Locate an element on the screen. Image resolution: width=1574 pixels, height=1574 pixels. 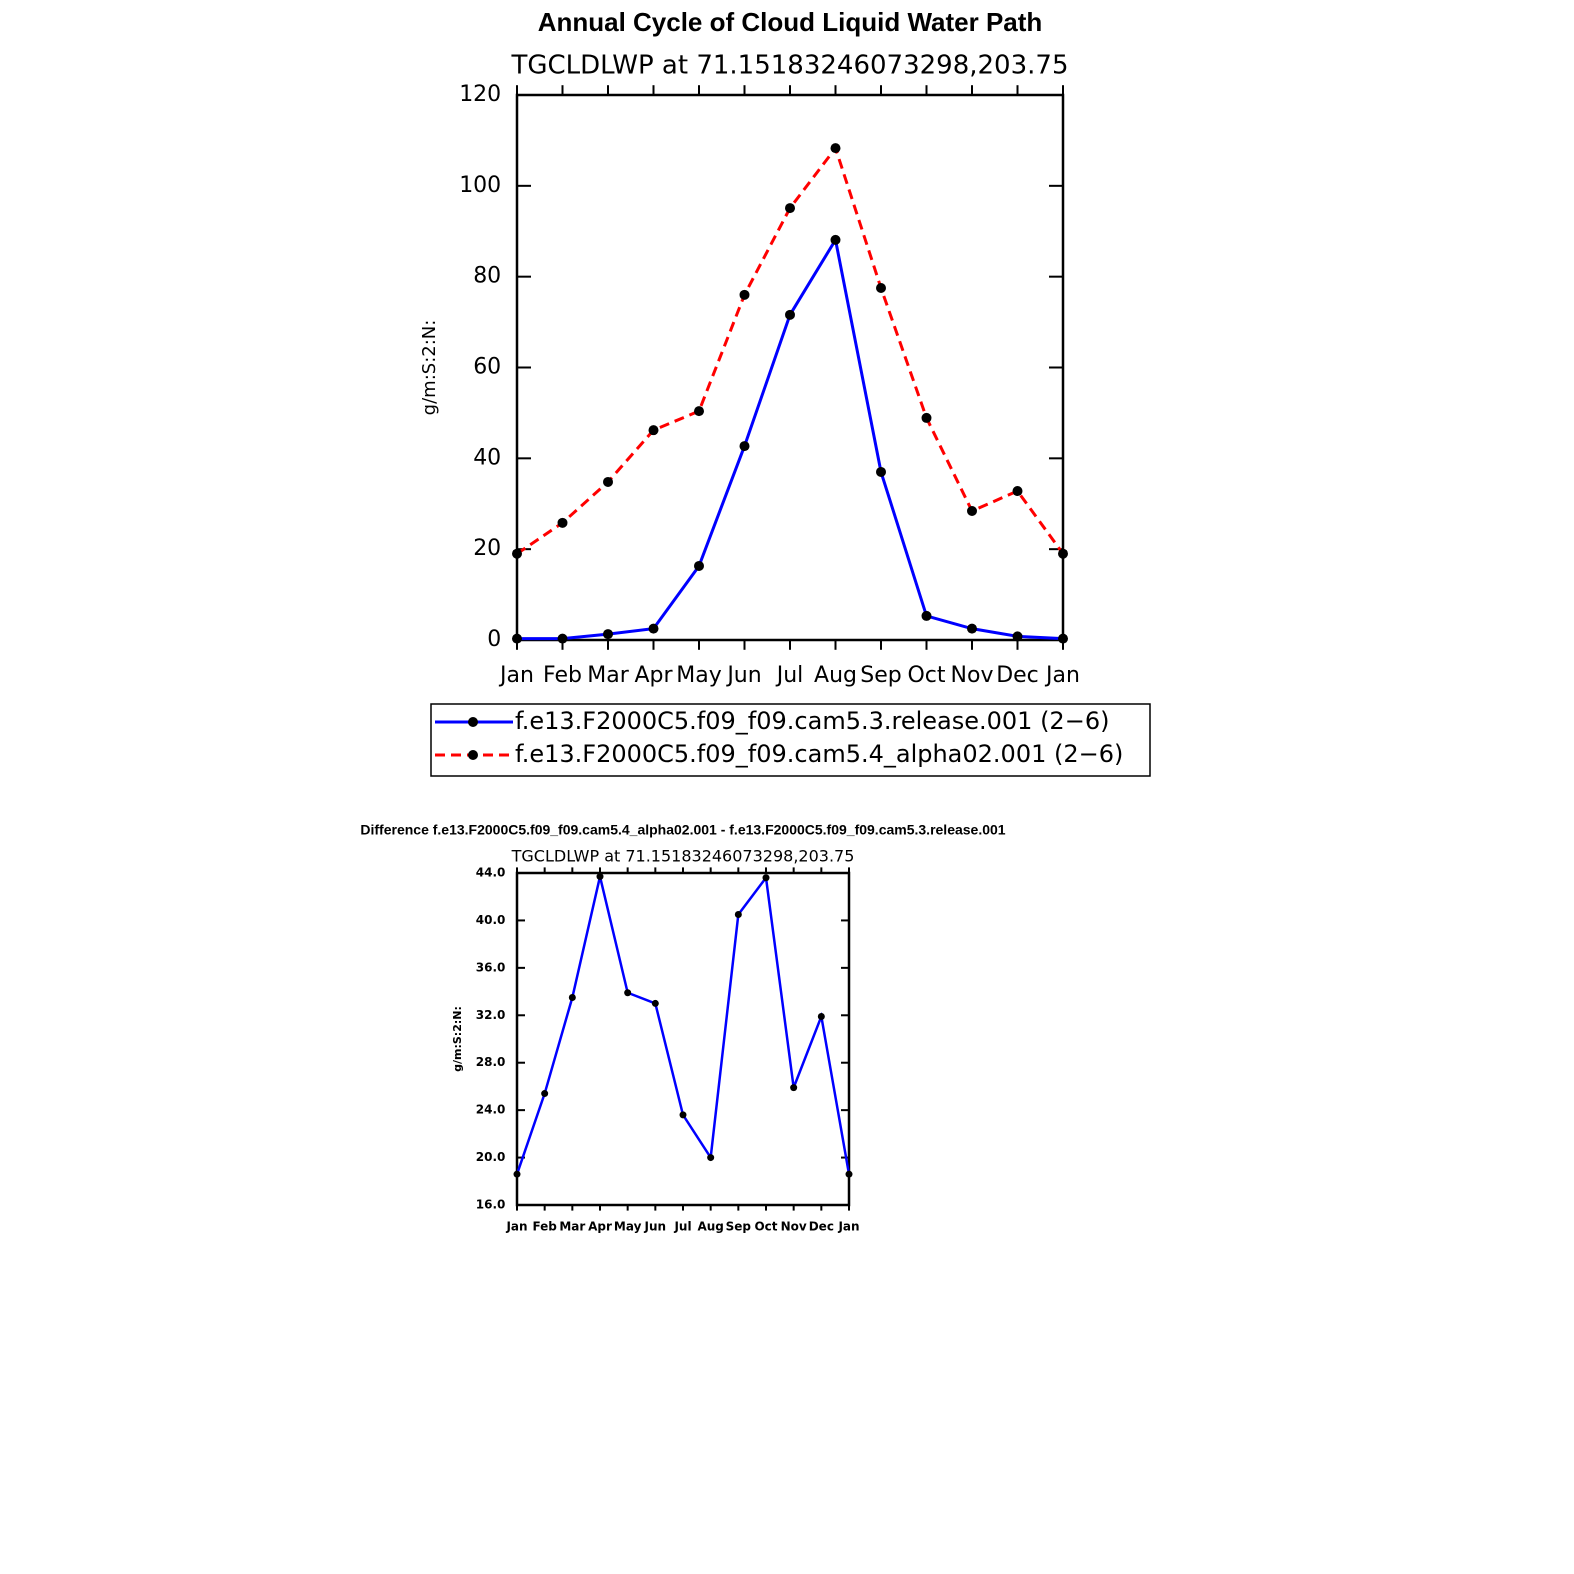
legend-box is located at coordinates (790, 740).